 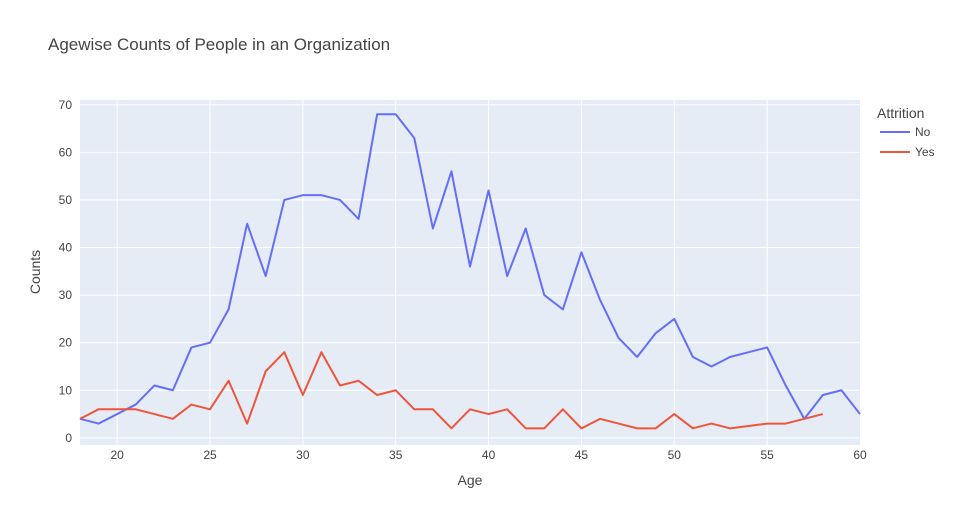 I want to click on y-tick-label: 0, so click(x=68, y=438).